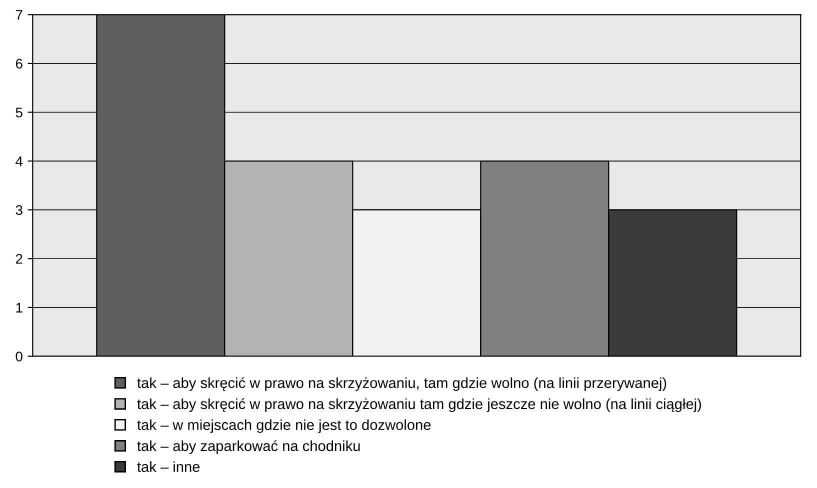  Describe the element at coordinates (19, 357) in the screenshot. I see `y-tick-label: 0` at that location.